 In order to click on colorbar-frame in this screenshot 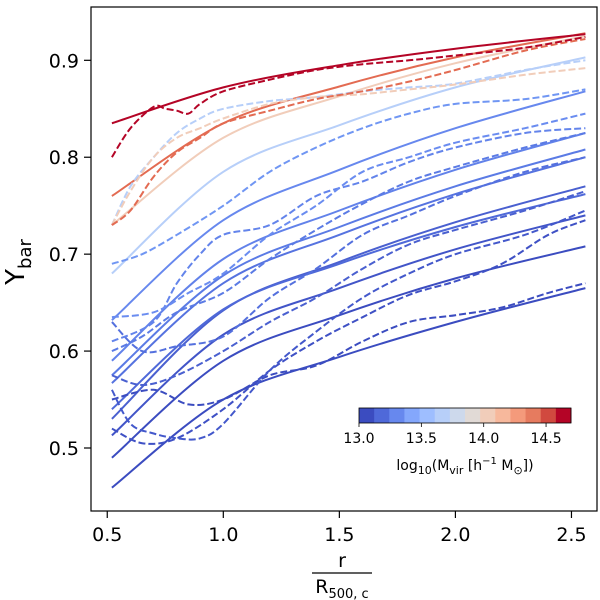, I will do `click(465, 415)`.